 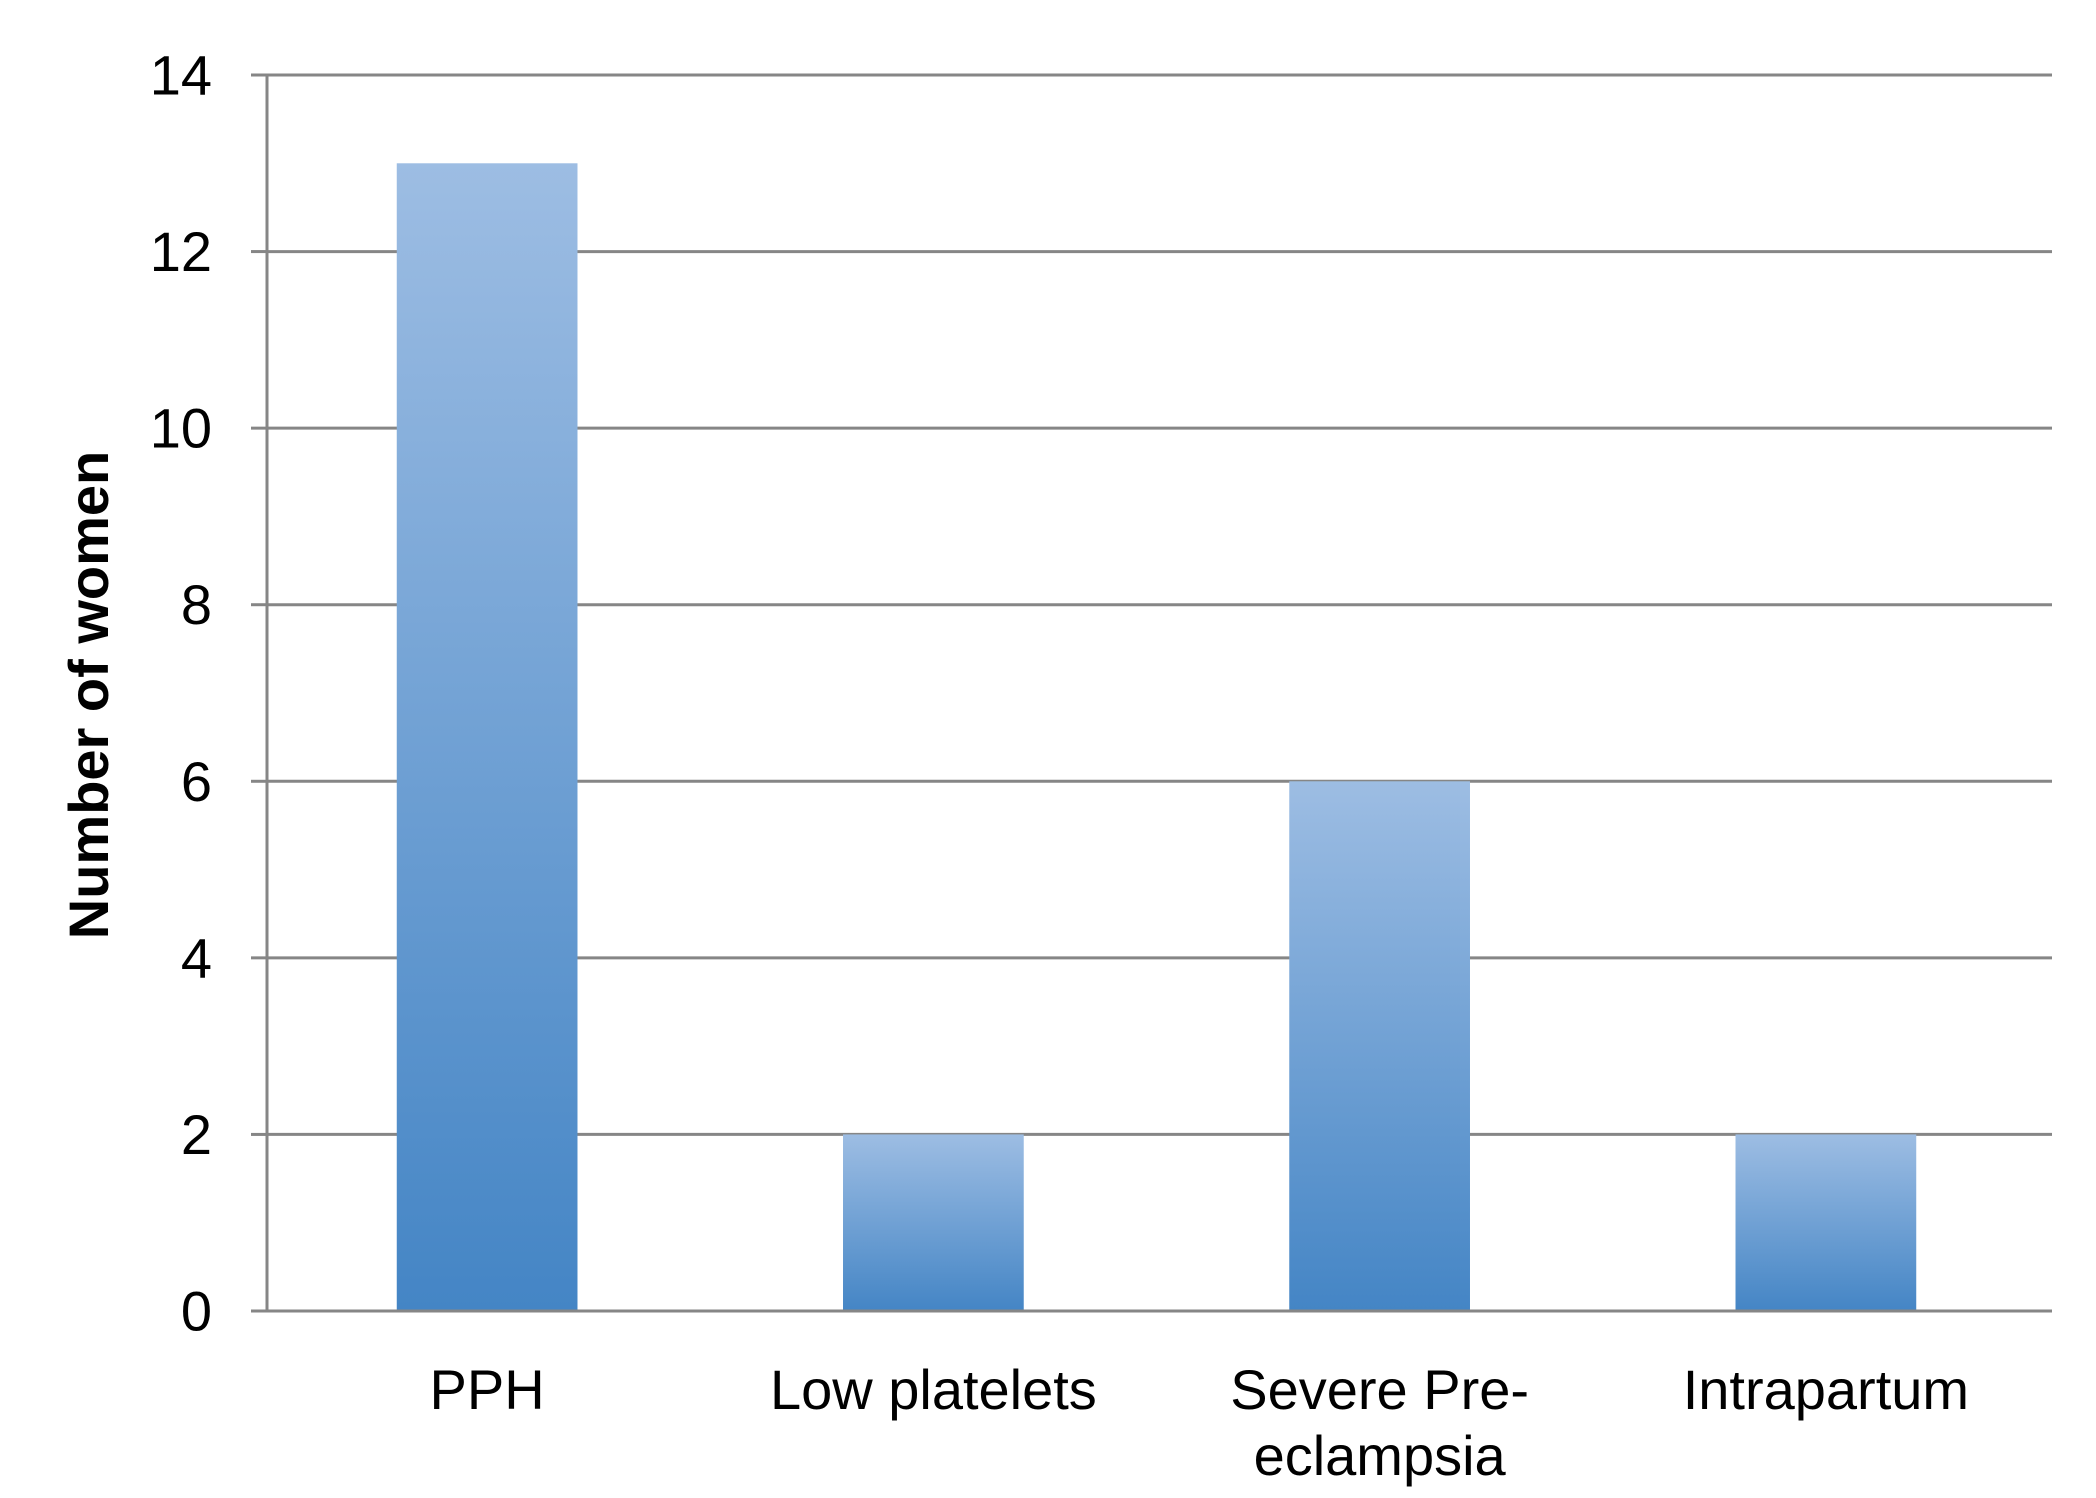 I want to click on y-tick-label: 12, so click(x=181, y=251).